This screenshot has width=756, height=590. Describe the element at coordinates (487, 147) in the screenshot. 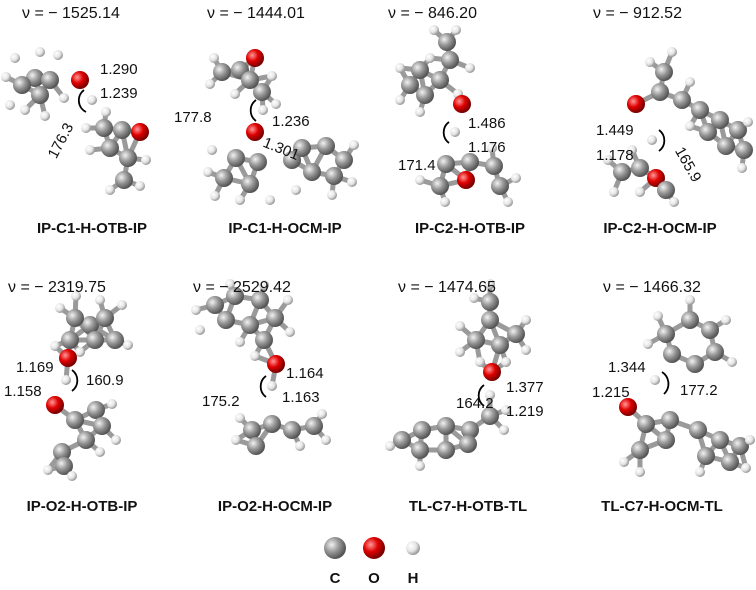

I see `geometry-label: 1.176` at that location.